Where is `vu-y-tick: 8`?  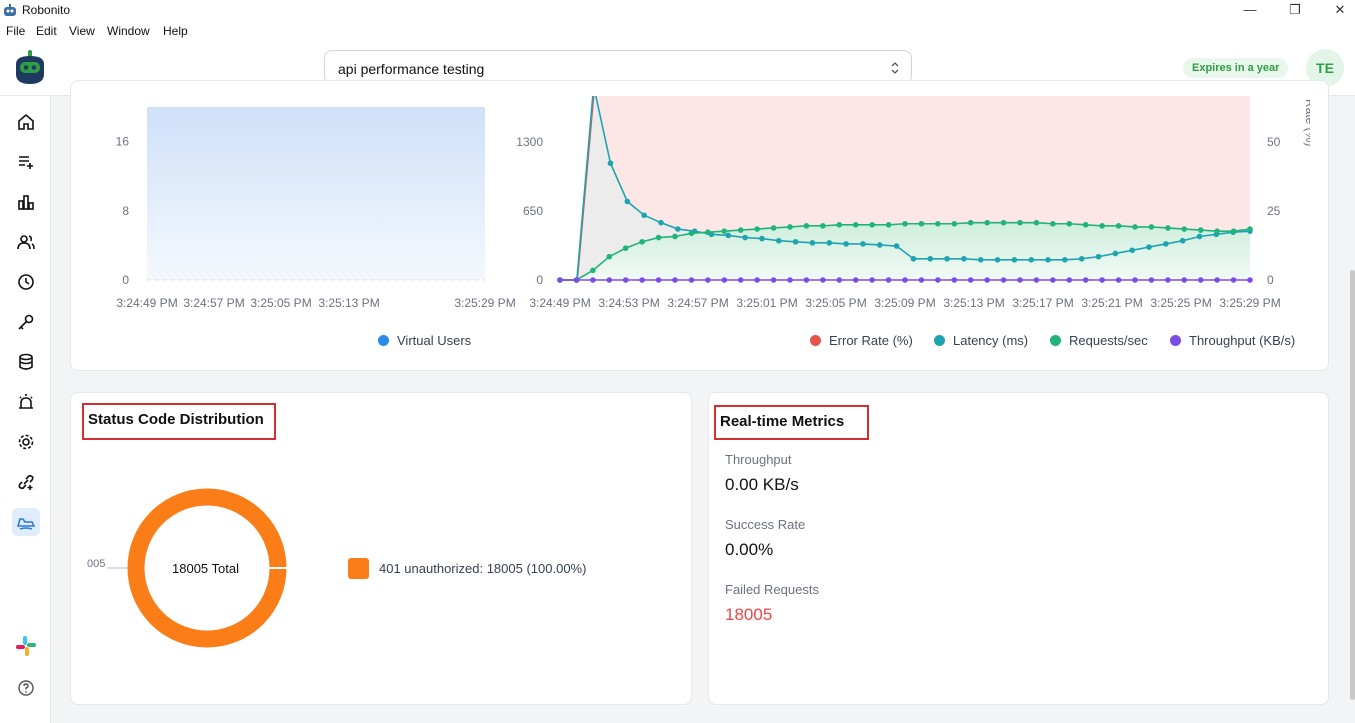 vu-y-tick: 8 is located at coordinates (125, 211).